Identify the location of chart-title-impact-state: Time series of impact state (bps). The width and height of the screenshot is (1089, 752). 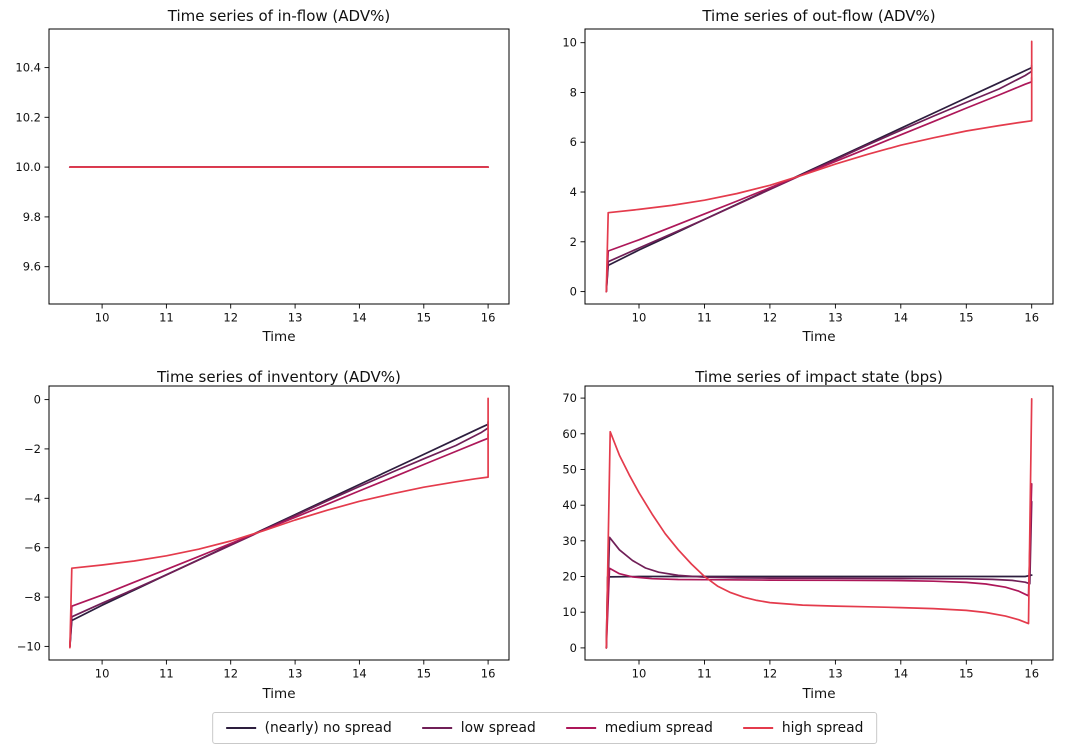
(819, 377).